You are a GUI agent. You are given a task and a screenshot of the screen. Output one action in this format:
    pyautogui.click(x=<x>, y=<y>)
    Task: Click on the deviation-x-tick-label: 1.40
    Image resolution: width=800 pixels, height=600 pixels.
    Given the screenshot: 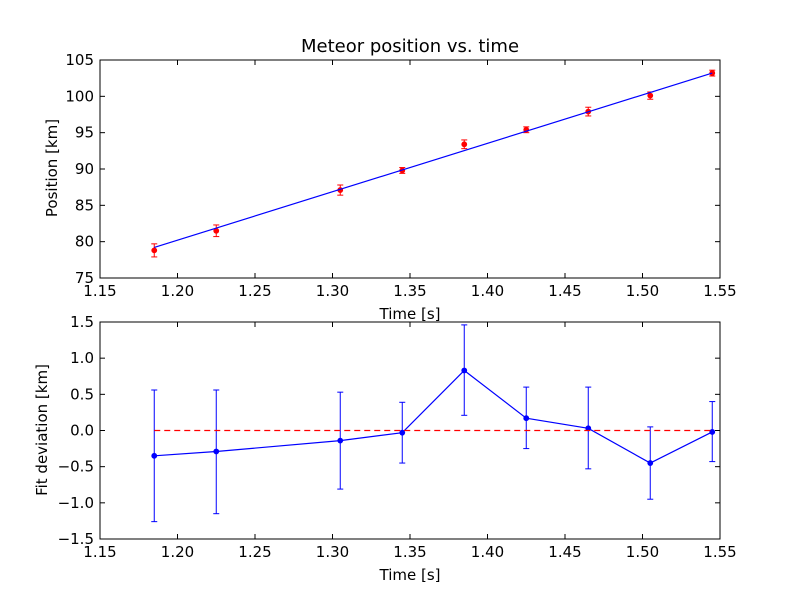 What is the action you would take?
    pyautogui.click(x=487, y=552)
    